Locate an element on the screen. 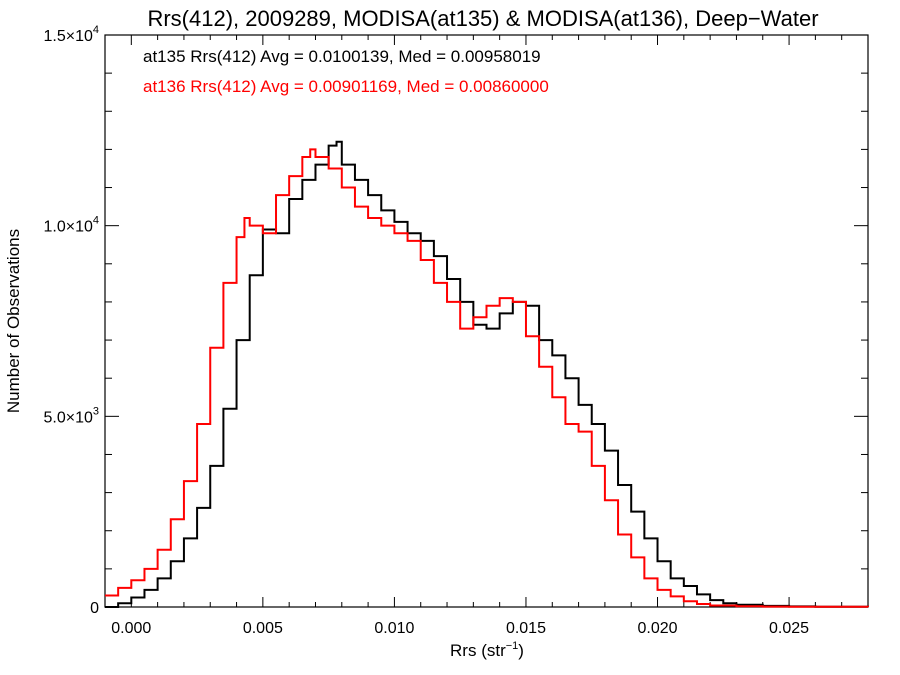 This screenshot has height=675, width=900. y-tick-label: 1.5×10⁴ is located at coordinates (71, 34).